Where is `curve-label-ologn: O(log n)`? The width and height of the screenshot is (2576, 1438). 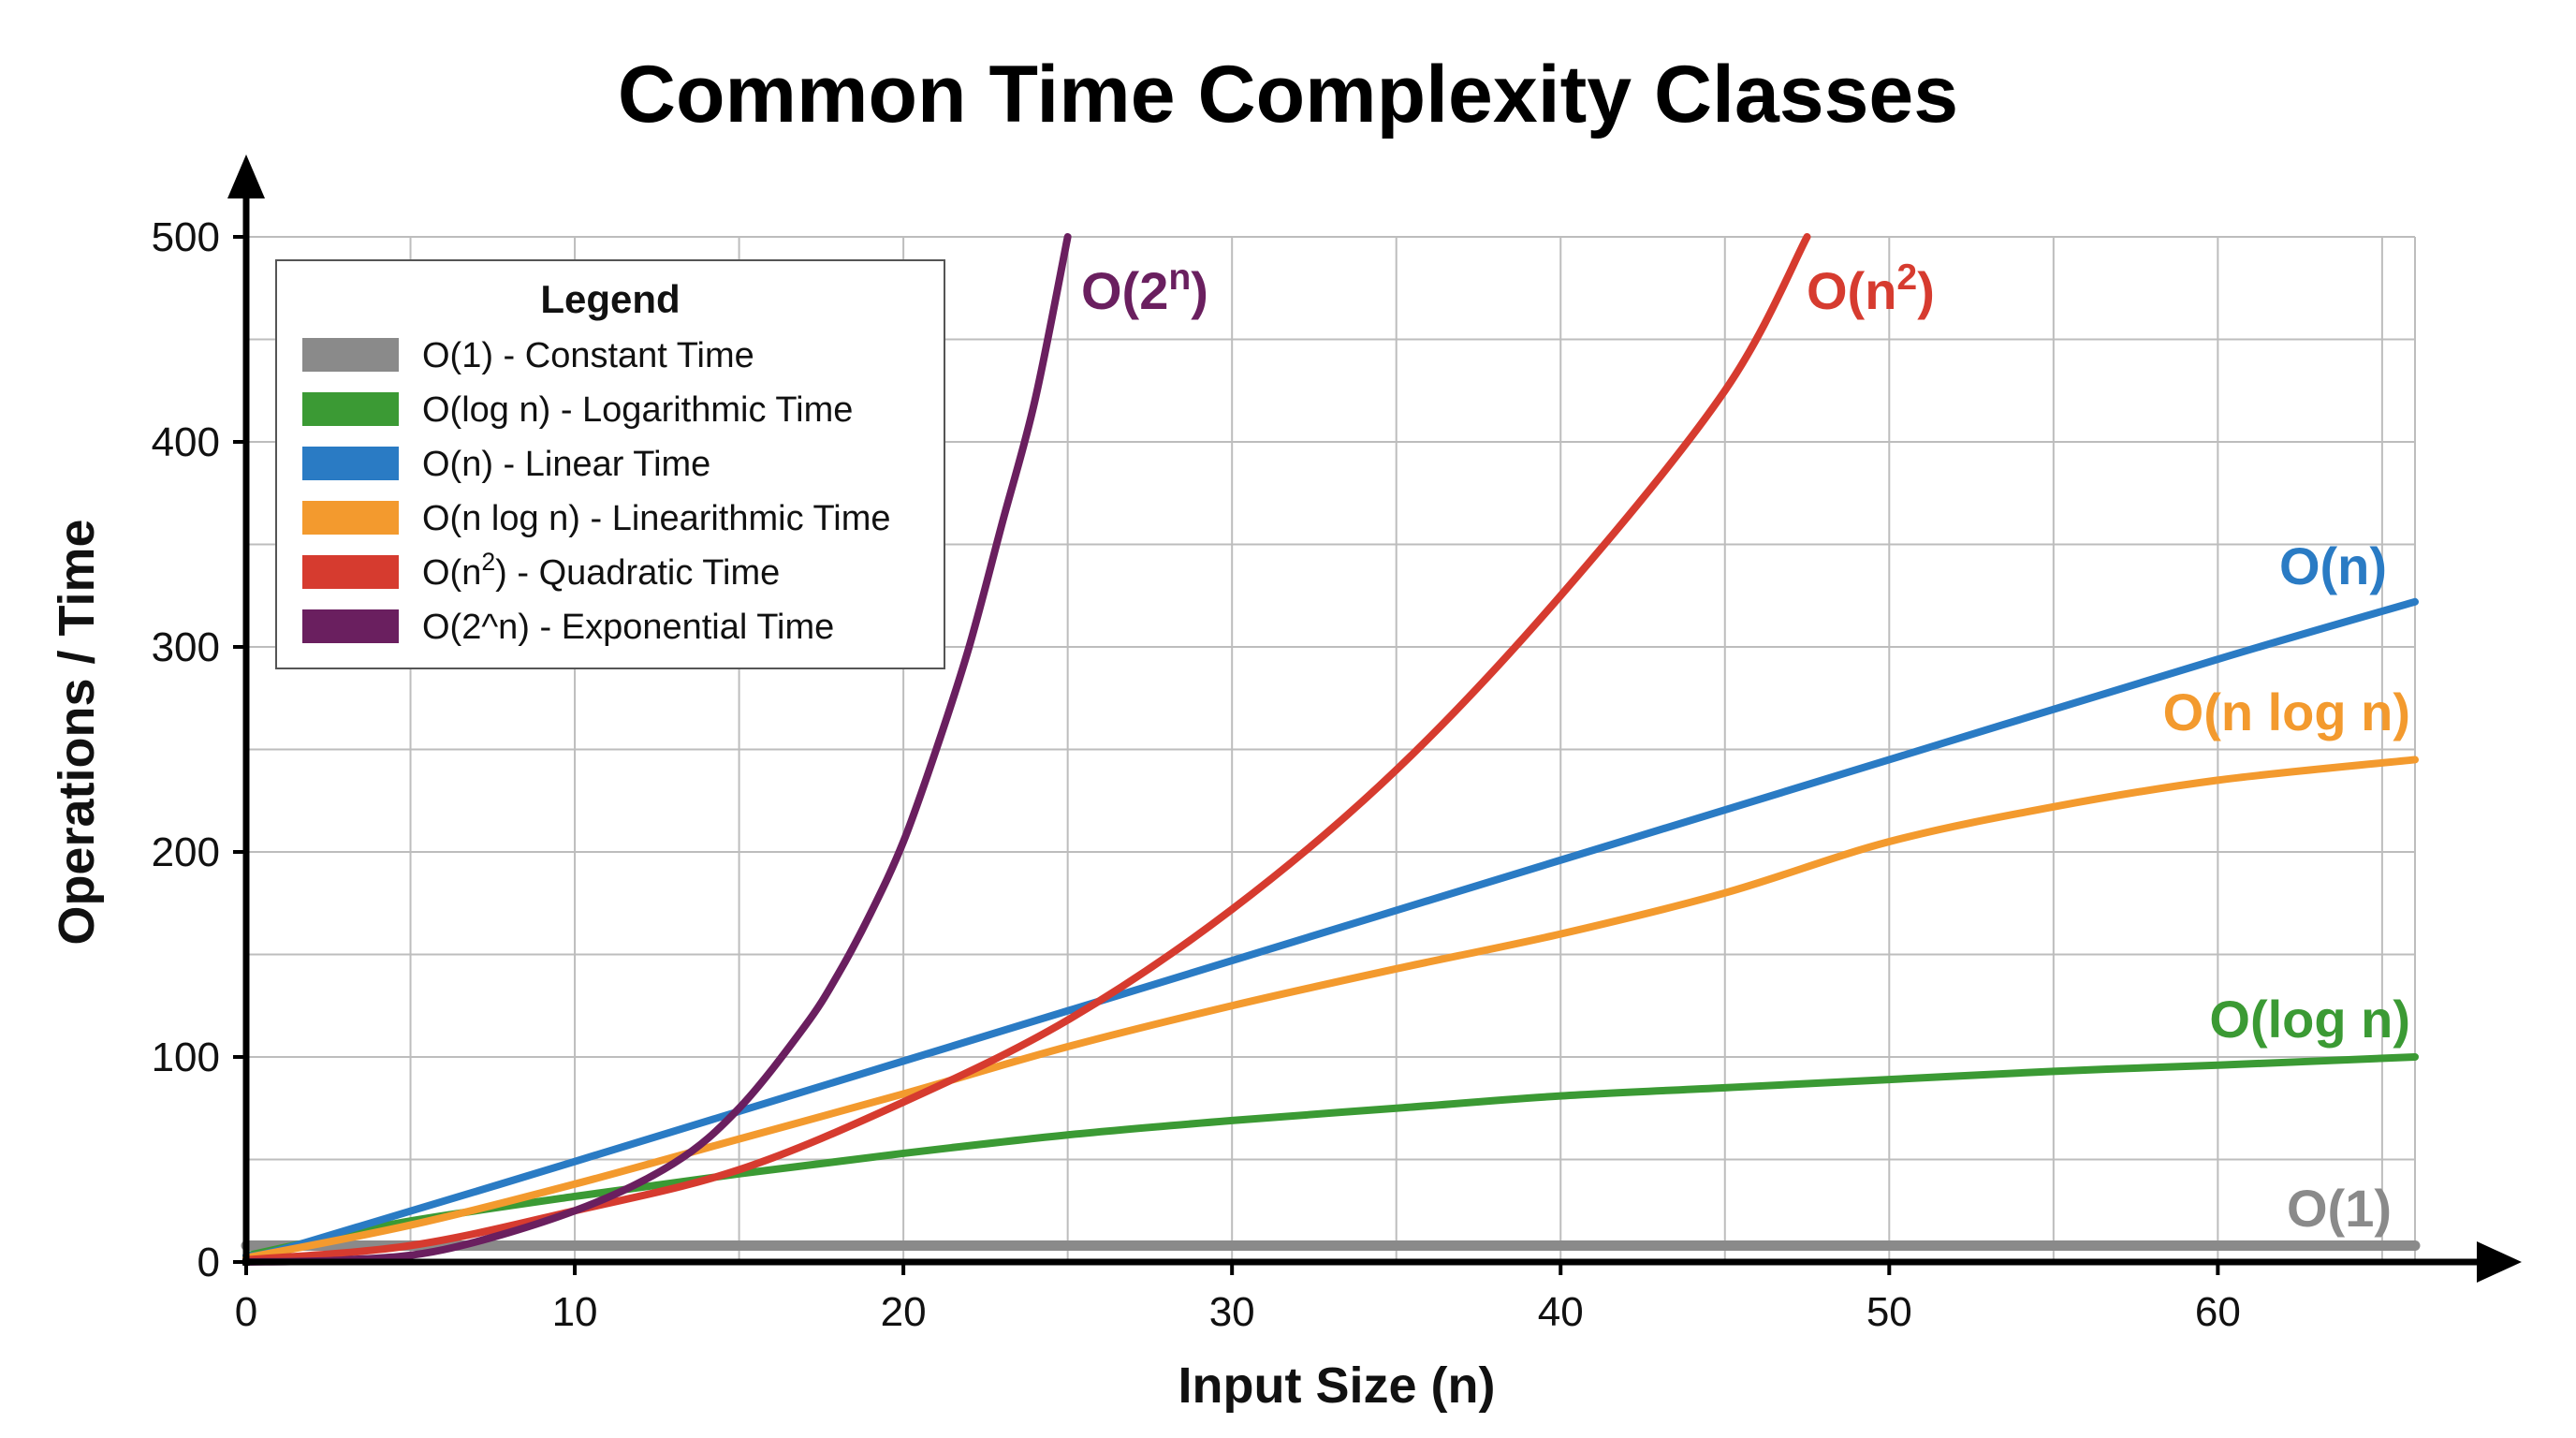 curve-label-ologn: O(log n) is located at coordinates (2309, 1019).